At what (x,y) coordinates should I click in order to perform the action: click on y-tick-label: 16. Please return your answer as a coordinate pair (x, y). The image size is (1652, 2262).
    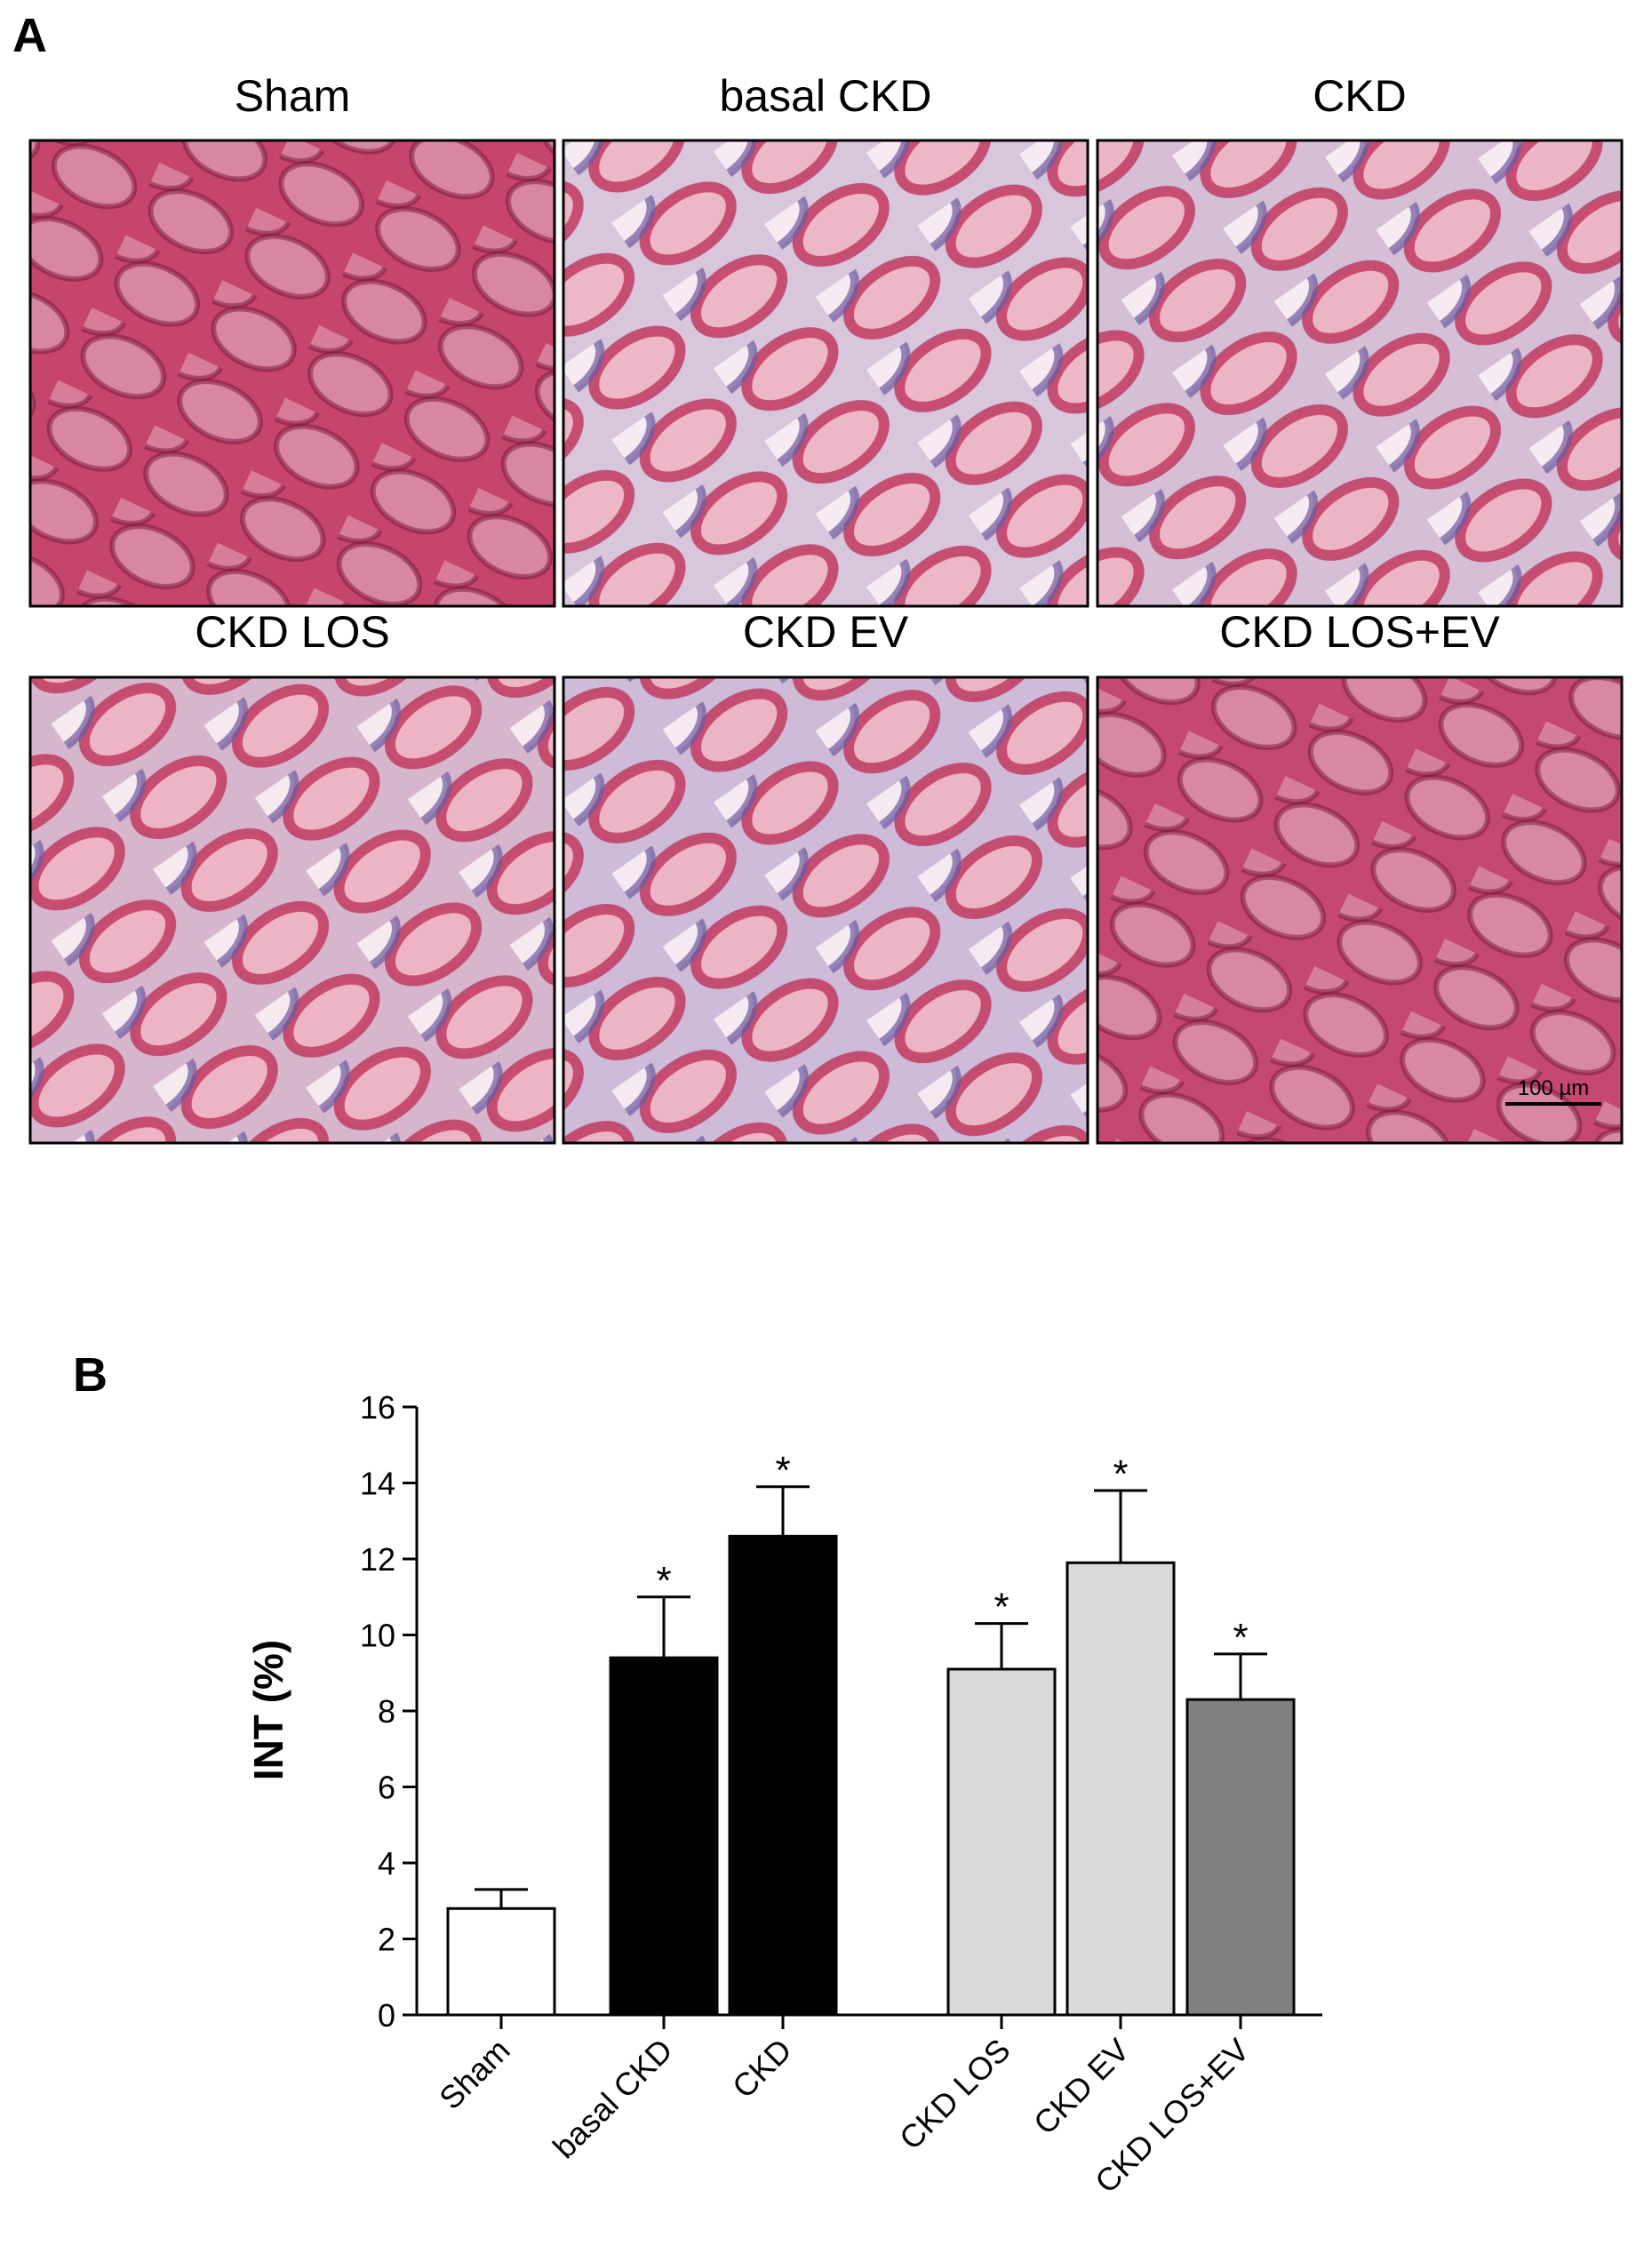
    Looking at the image, I should click on (377, 1408).